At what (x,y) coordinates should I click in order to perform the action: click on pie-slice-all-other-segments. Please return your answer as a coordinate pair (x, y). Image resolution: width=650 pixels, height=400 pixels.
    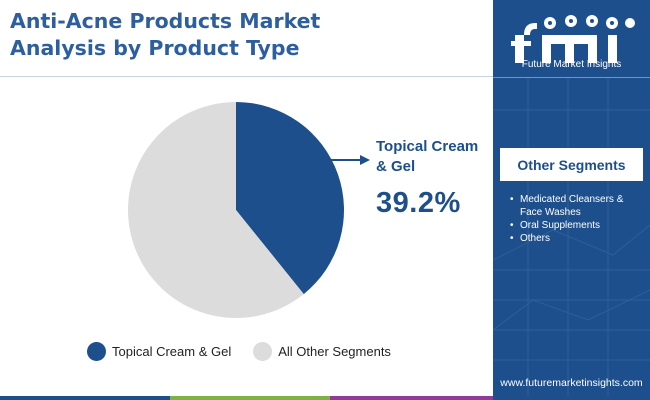
    Looking at the image, I should click on (216, 210).